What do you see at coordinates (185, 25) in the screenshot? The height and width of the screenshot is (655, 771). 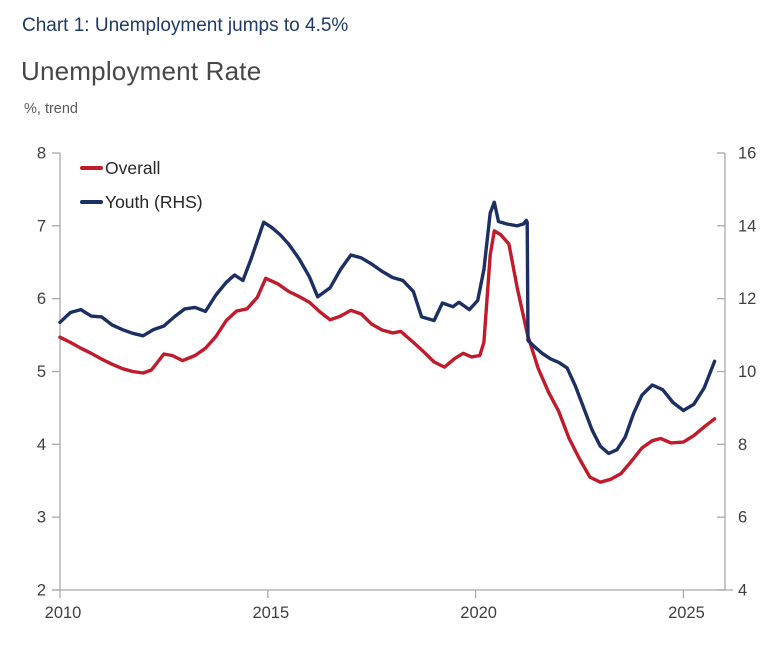 I see `chart-kicker: Chart 1: Unemployment jumps to 4.5%` at bounding box center [185, 25].